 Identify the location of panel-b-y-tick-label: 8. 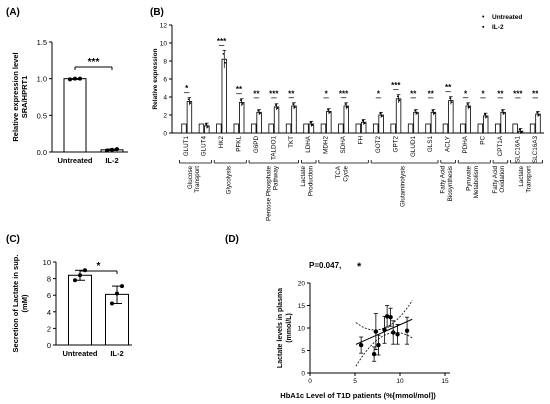
(165, 62).